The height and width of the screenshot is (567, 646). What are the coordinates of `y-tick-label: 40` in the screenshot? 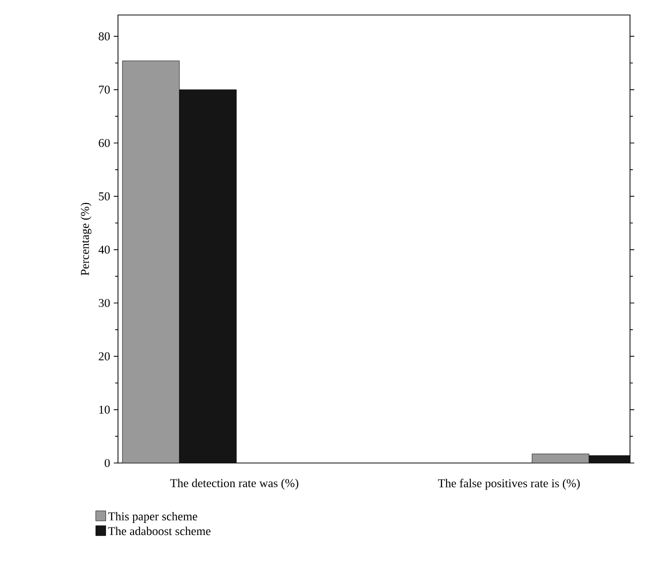 It's located at (104, 250).